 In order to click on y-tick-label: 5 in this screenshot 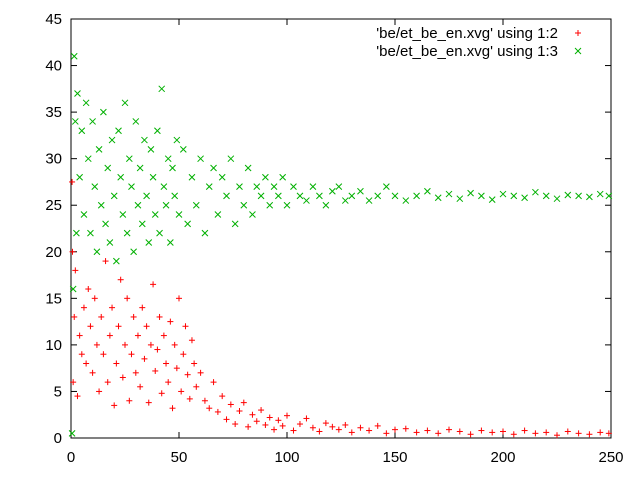, I will do `click(58, 391)`.